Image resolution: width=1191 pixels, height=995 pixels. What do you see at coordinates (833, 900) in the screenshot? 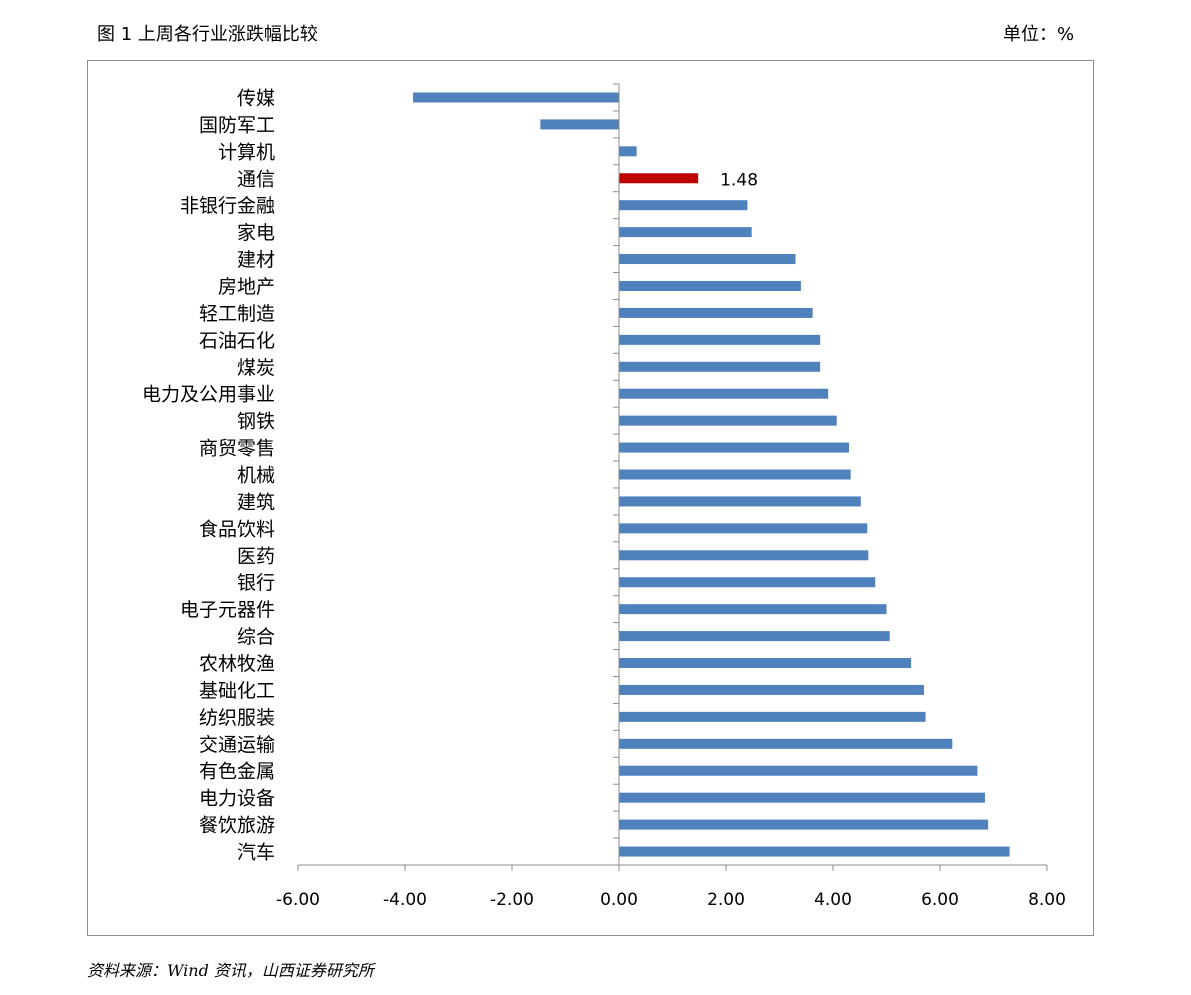
I see `x-tick-label: 4.00` at bounding box center [833, 900].